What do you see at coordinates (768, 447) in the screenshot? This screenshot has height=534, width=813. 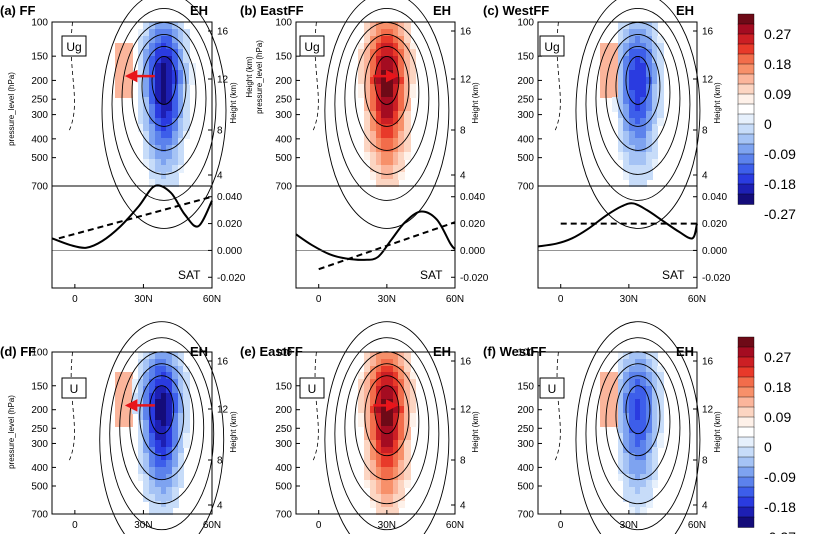 I see `colorbar-label: 0` at bounding box center [768, 447].